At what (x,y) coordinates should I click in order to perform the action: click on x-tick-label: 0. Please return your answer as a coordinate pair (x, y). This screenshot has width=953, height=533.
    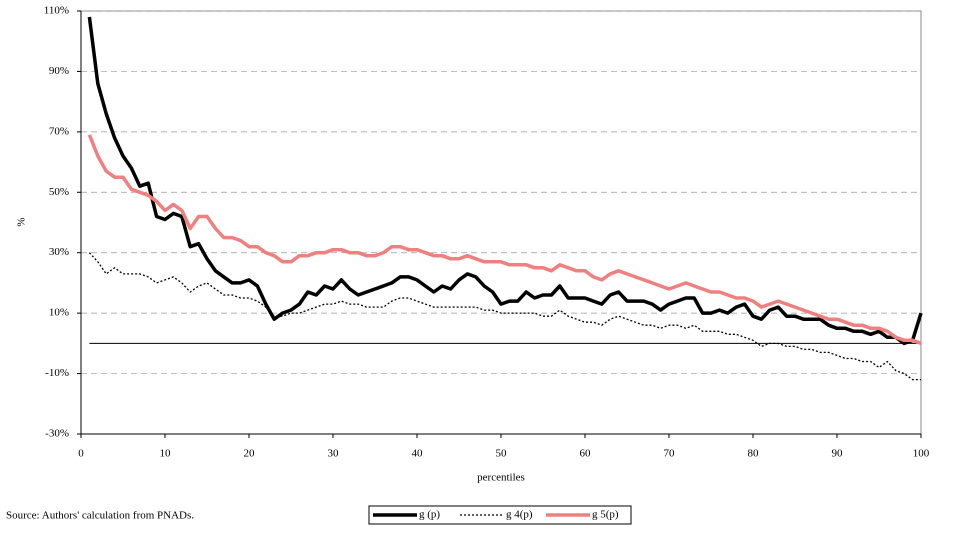
    Looking at the image, I should click on (81, 454).